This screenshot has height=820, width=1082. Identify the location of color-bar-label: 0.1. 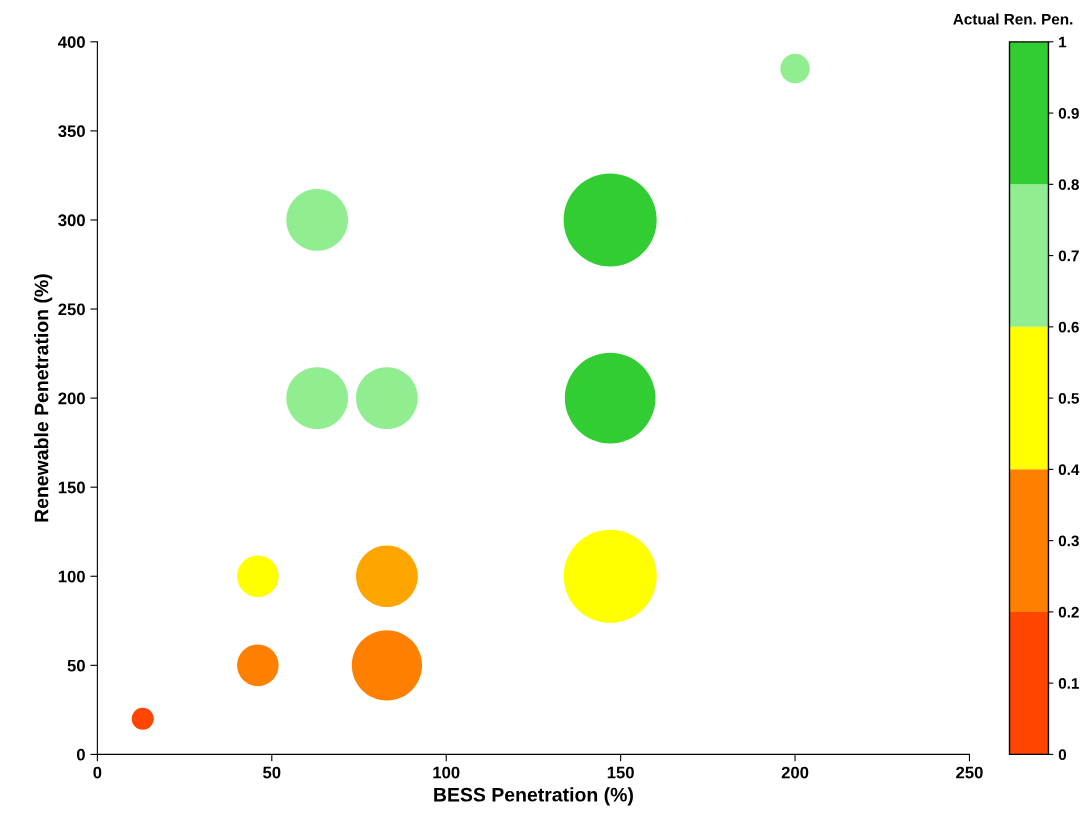
(1068, 683).